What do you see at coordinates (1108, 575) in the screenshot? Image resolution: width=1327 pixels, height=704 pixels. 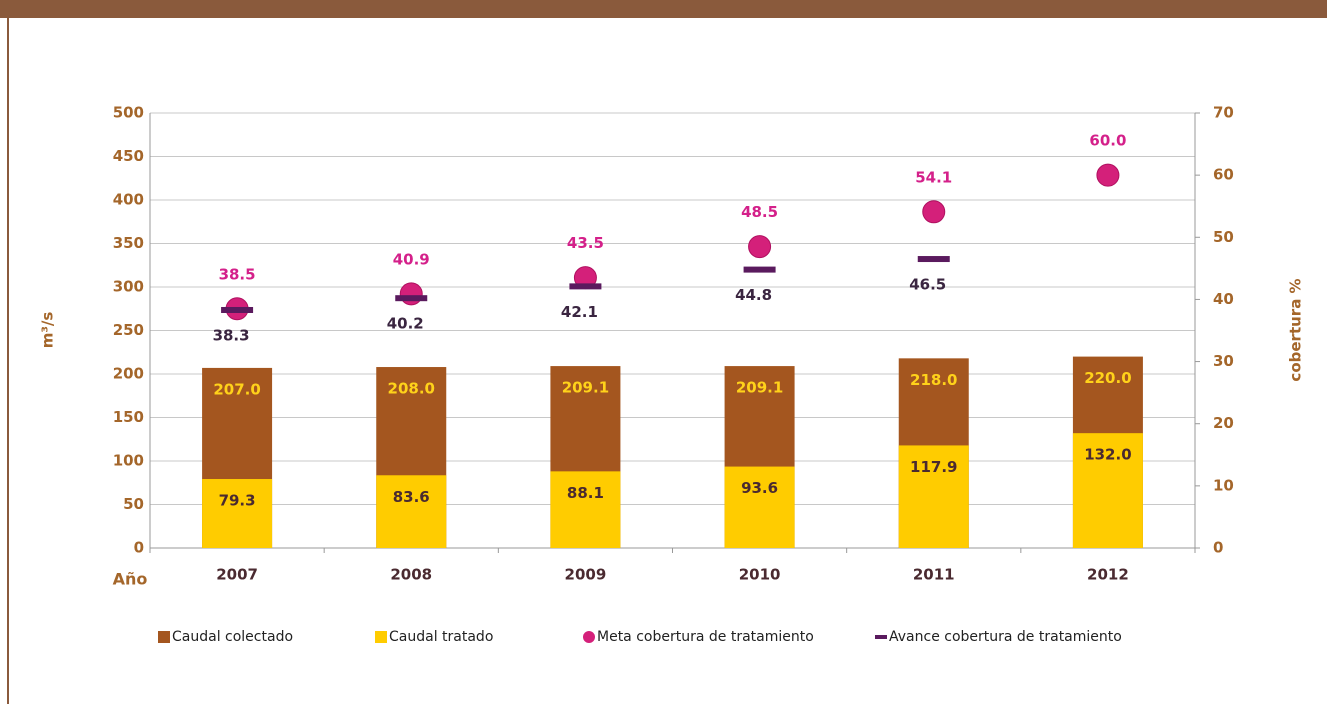 I see `x-tick-label: 2012` at bounding box center [1108, 575].